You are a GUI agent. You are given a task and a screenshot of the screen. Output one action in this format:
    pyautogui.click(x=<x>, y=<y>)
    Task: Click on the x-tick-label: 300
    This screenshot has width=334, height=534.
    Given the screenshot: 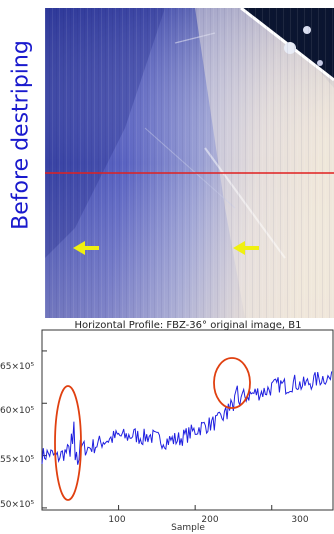 What is the action you would take?
    pyautogui.click(x=300, y=520)
    